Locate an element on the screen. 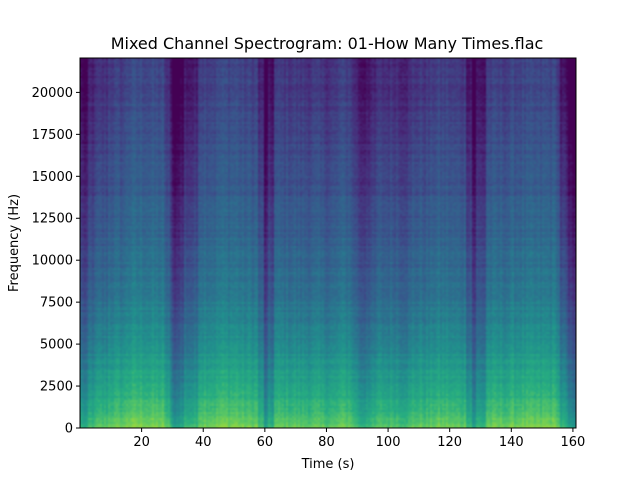 This screenshot has width=640, height=480. y-tick-label: 0 is located at coordinates (69, 429).